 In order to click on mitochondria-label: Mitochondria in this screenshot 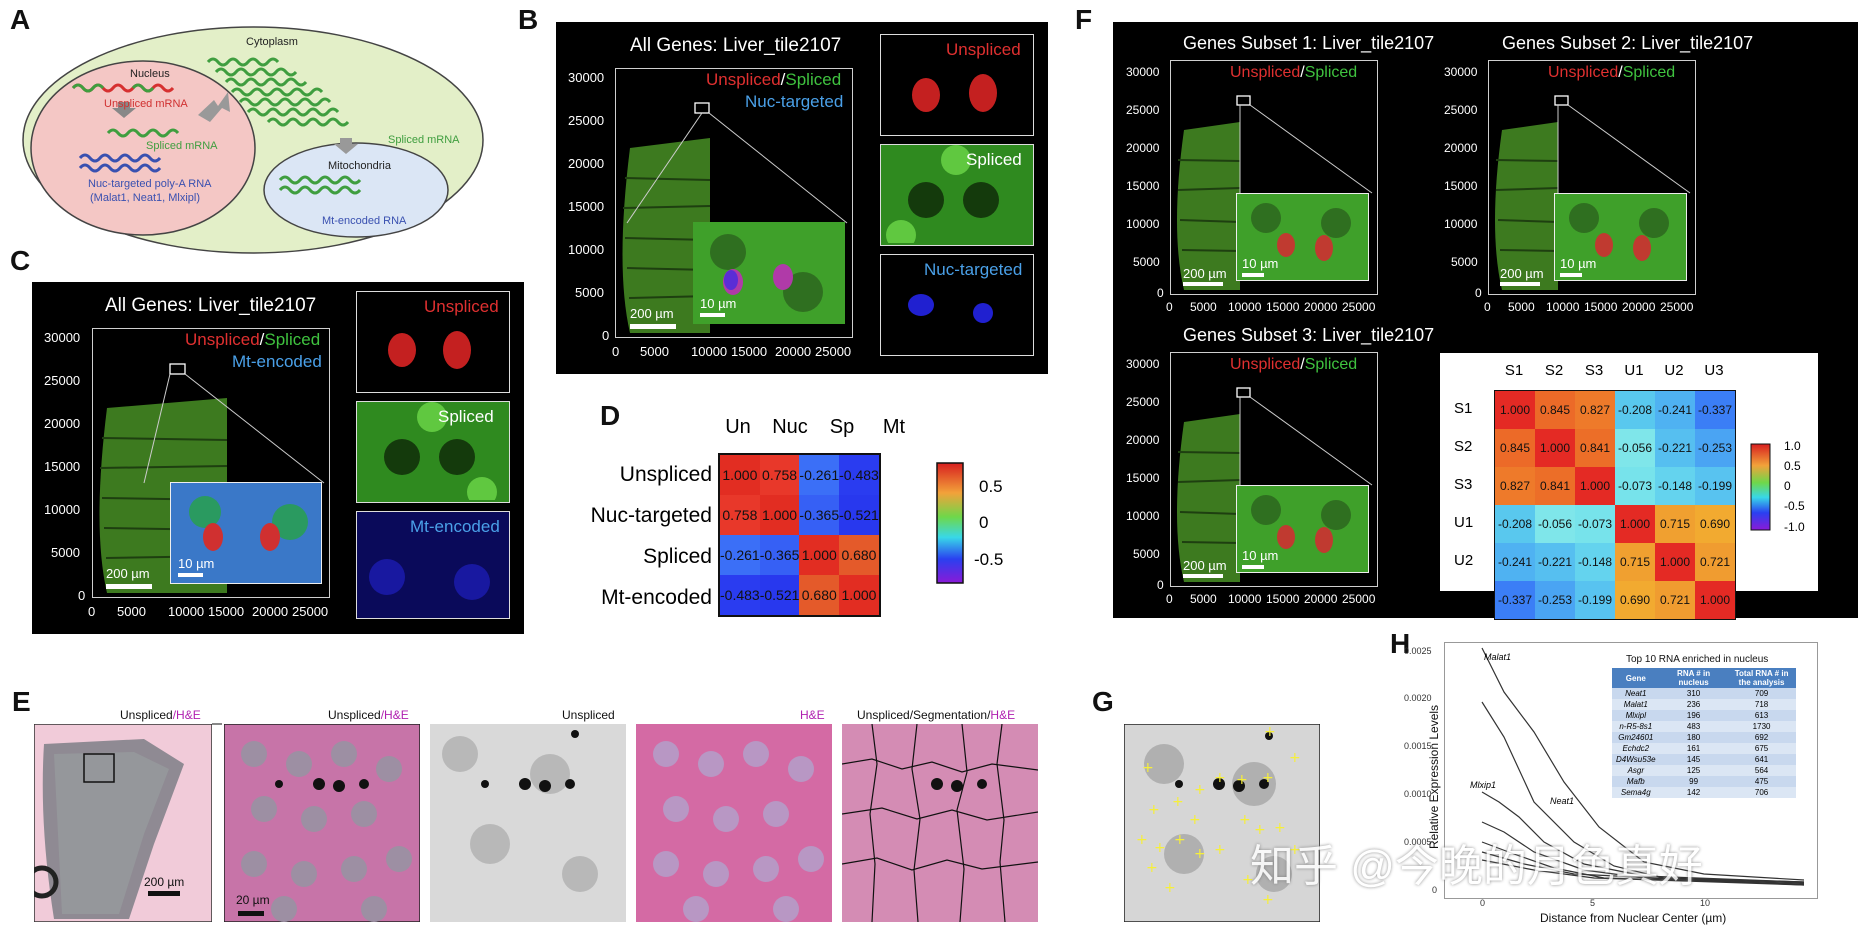, I will do `click(359, 166)`.